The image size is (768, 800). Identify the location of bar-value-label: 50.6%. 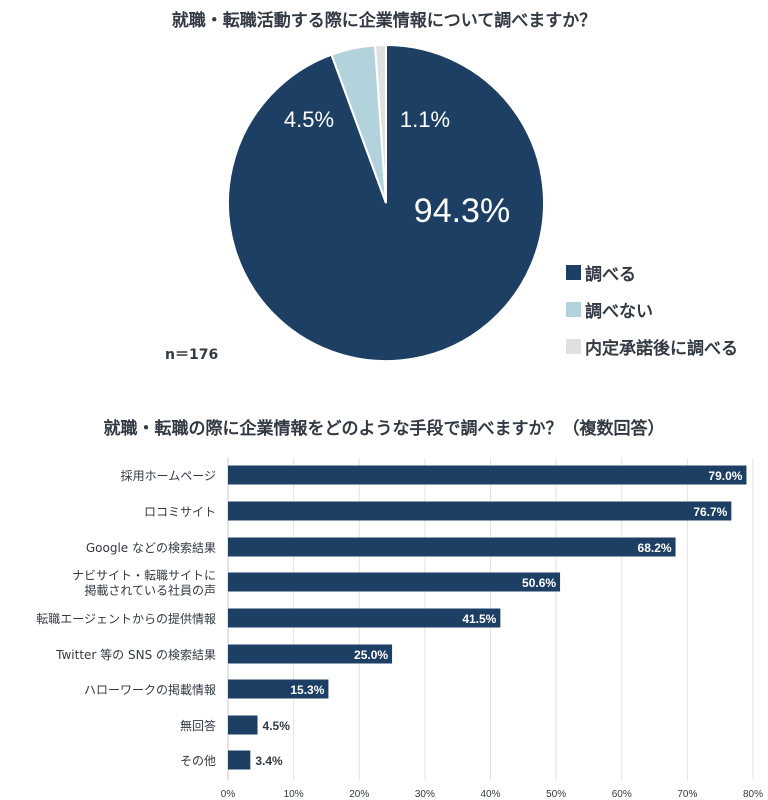
(539, 583).